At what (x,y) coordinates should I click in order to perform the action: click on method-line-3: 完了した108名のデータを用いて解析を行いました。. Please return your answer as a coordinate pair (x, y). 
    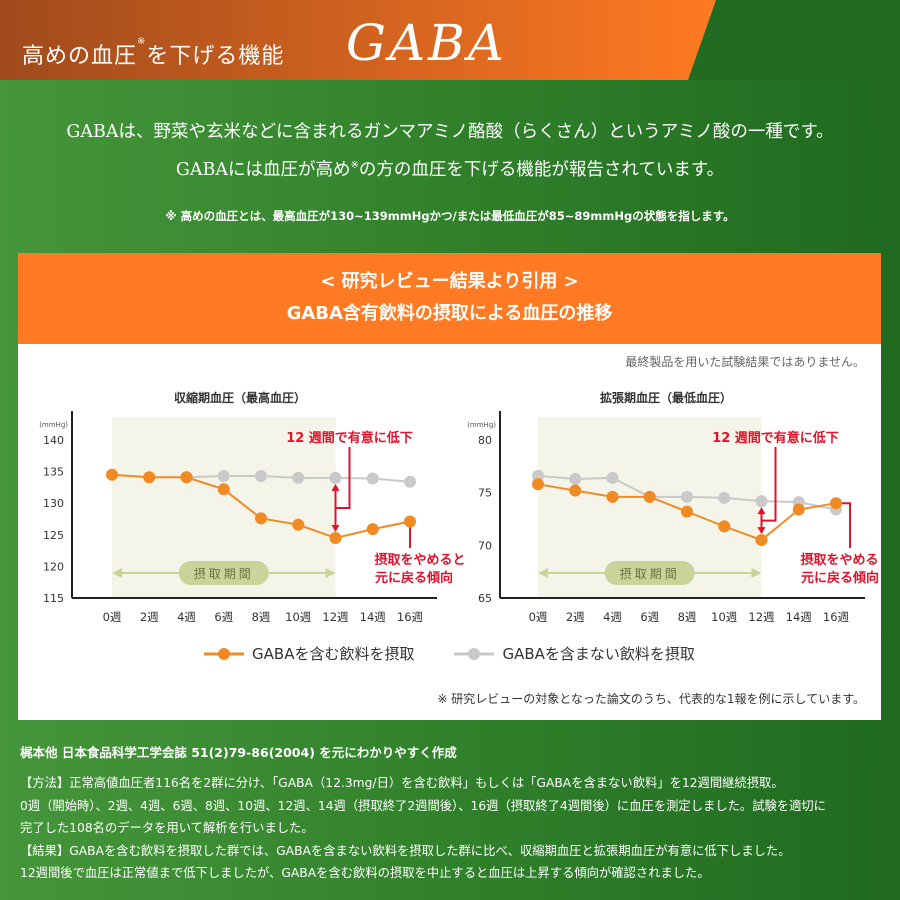
    Looking at the image, I should click on (167, 828).